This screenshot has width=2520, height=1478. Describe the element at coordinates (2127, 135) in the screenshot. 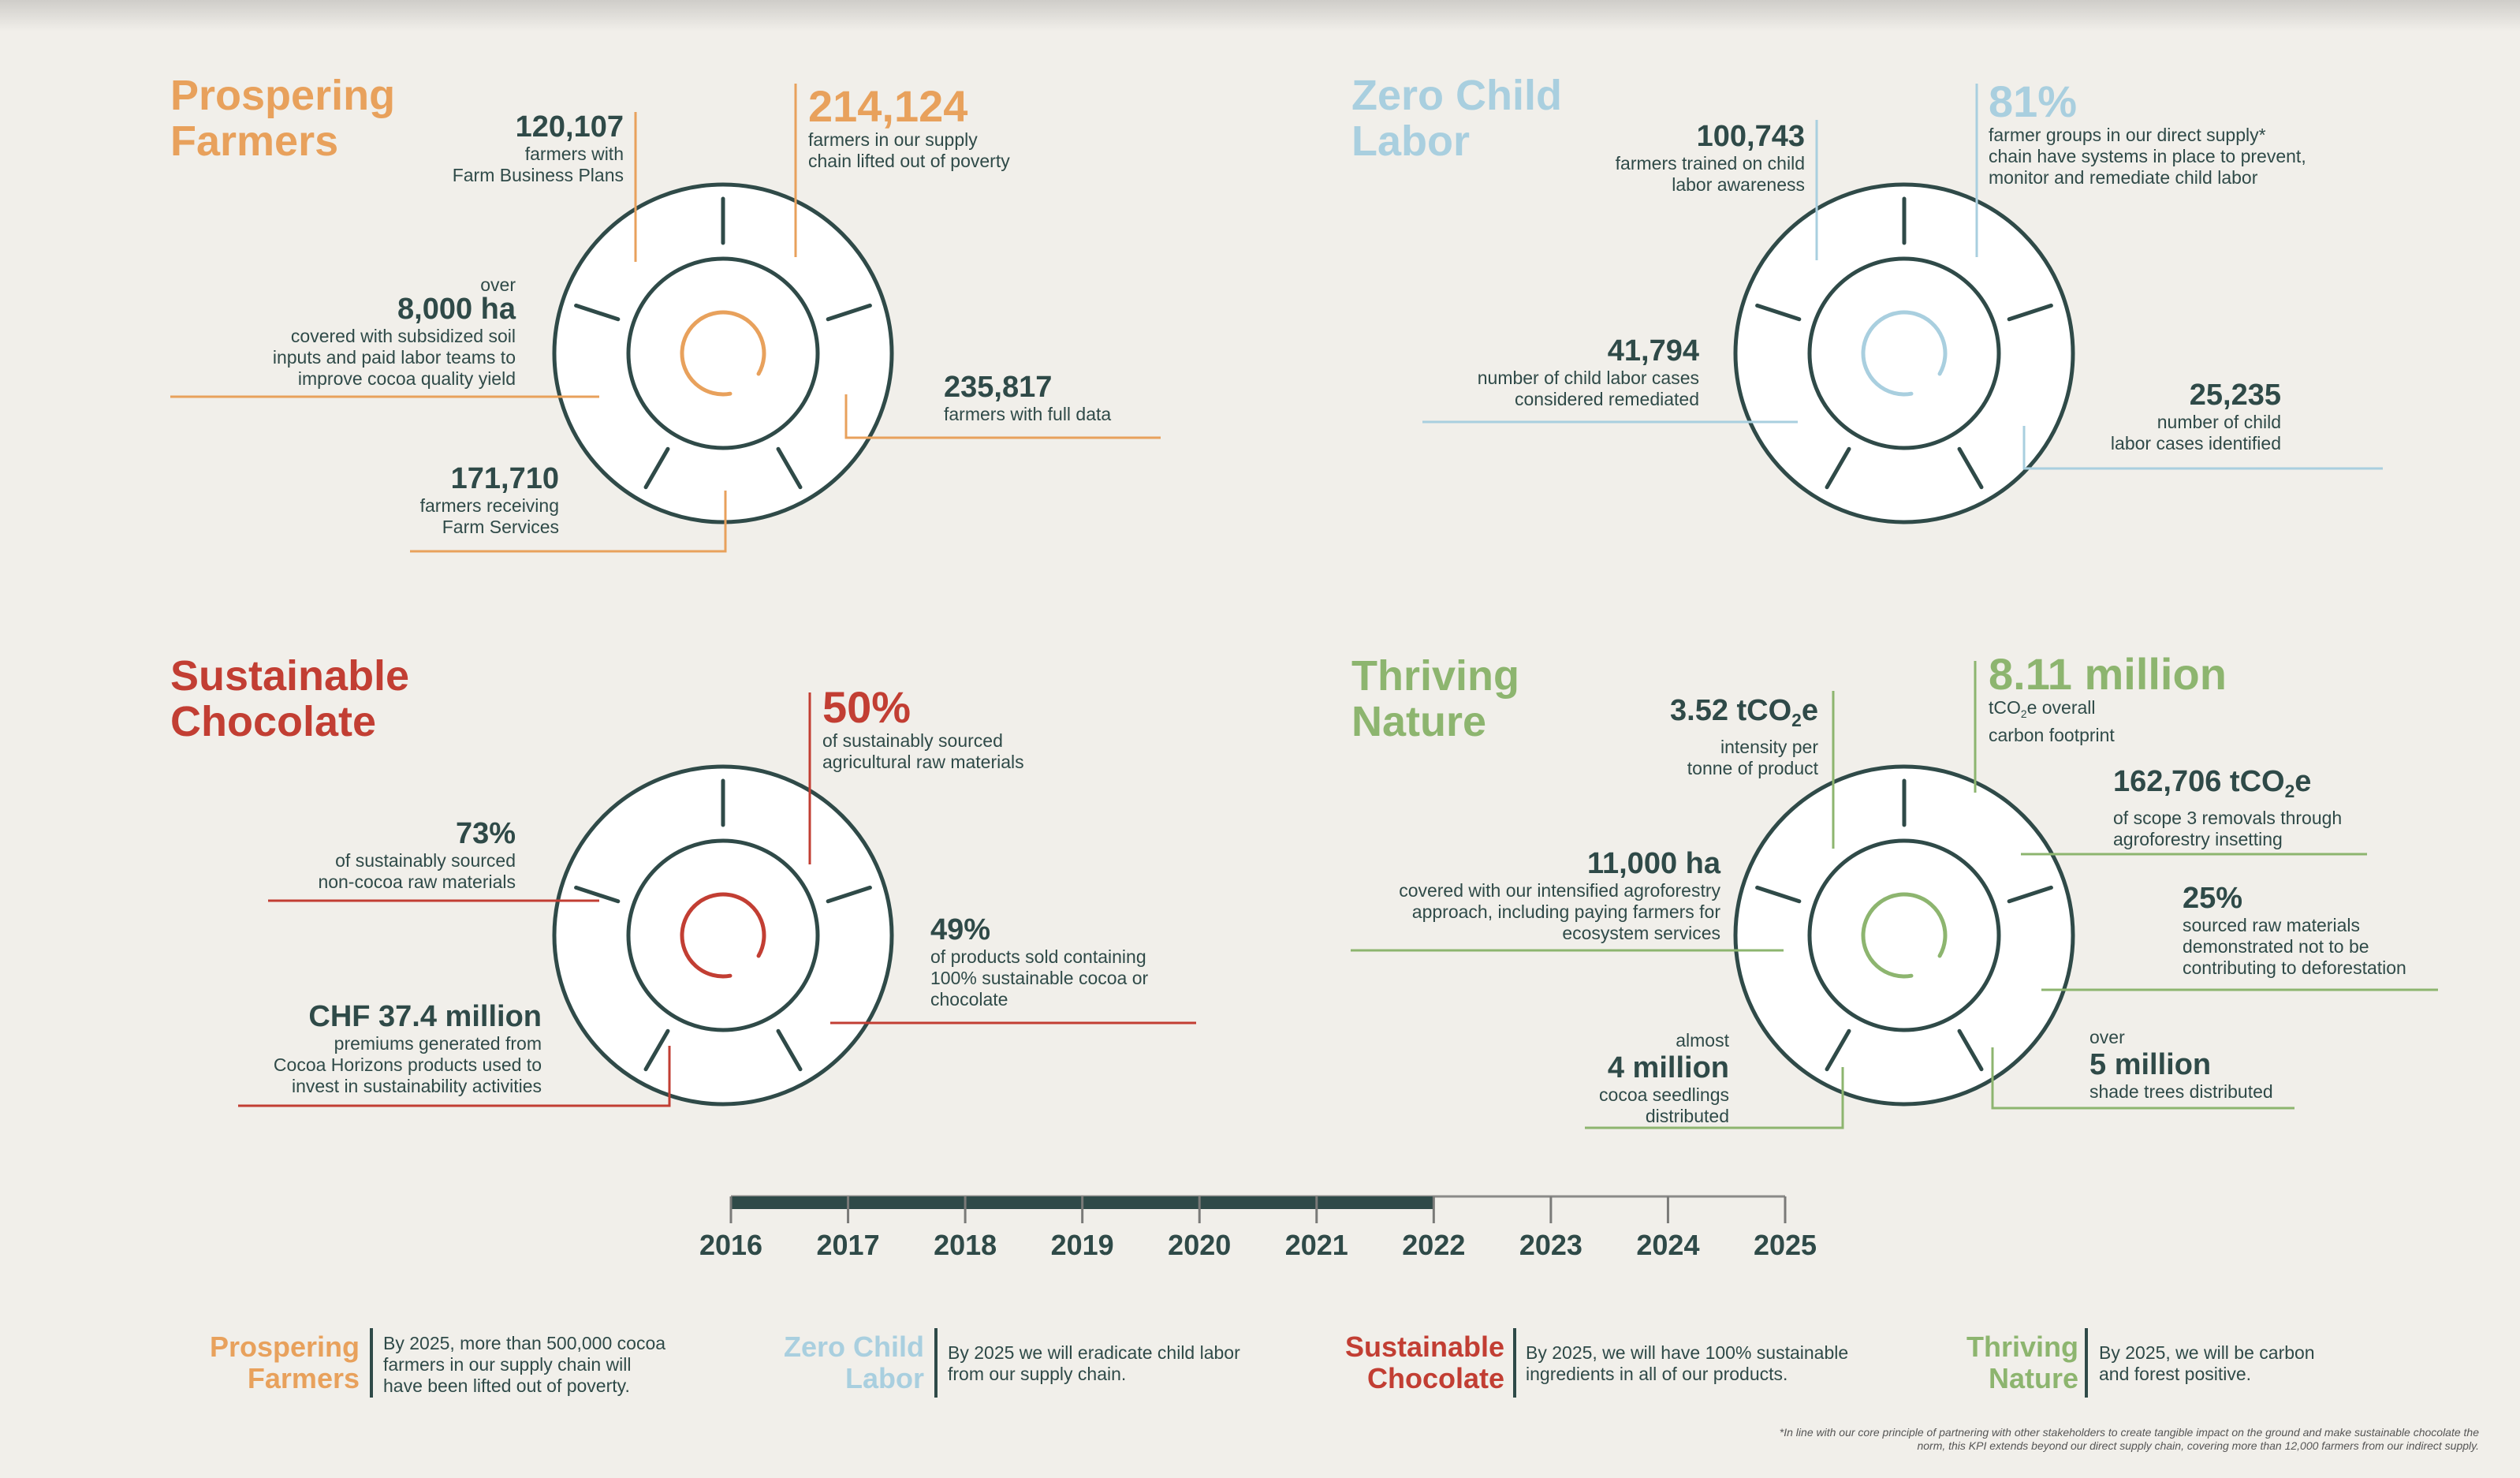

I see `kpi-label: farmer groups in our direct supply*` at that location.